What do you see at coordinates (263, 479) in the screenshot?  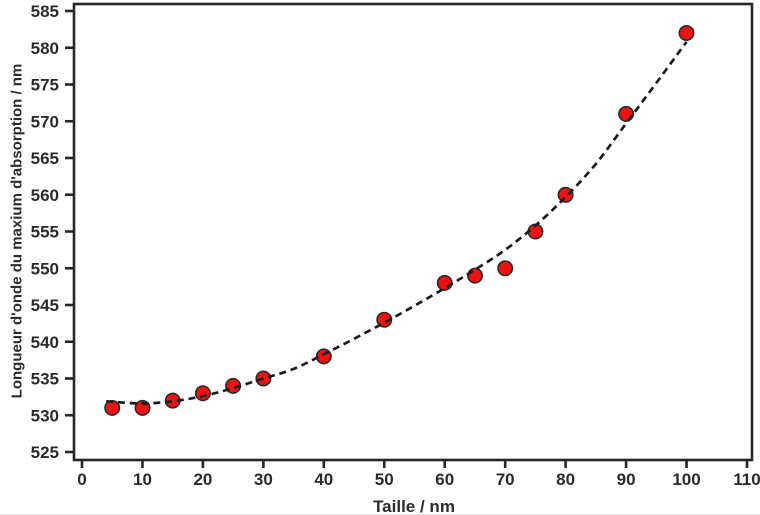 I see `x-tick-label: 30` at bounding box center [263, 479].